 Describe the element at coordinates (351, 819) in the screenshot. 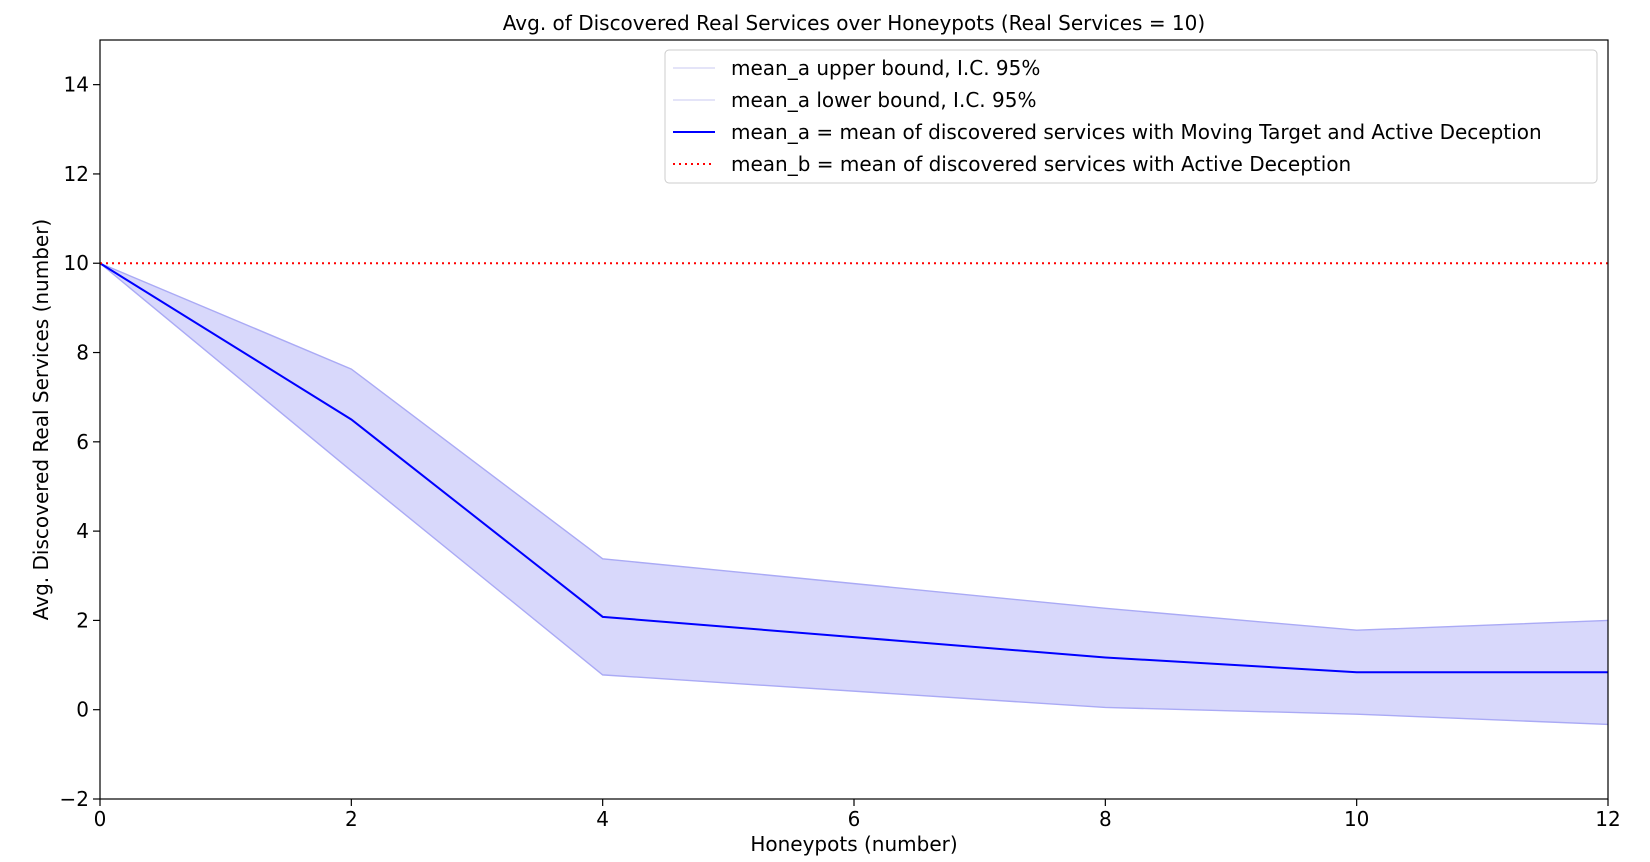

I see `x-tick-label: 2` at that location.